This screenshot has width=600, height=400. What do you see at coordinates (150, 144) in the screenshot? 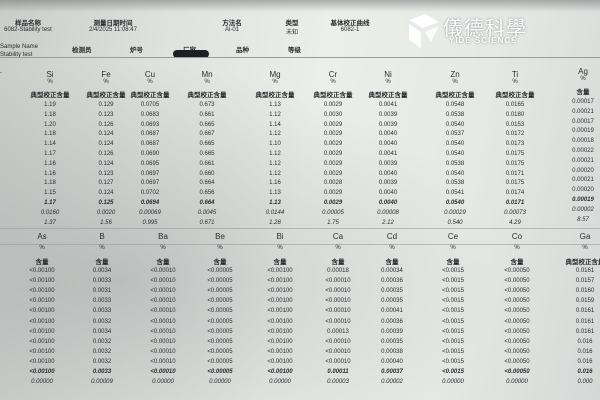
I see `table-cell: 0.0687` at bounding box center [150, 144].